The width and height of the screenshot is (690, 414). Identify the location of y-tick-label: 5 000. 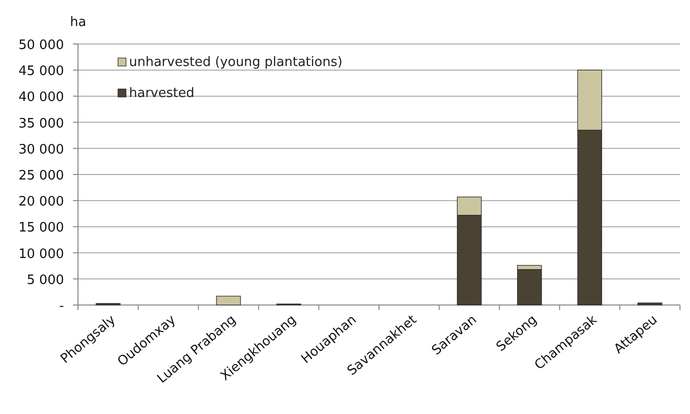
(45, 280).